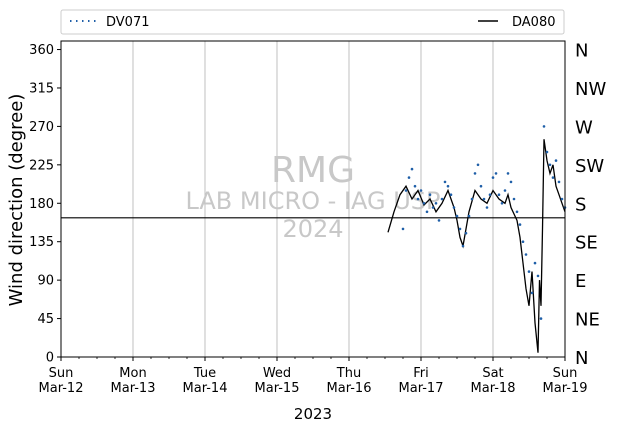 The height and width of the screenshot is (434, 618). What do you see at coordinates (41, 204) in the screenshot?
I see `y-tick-label: 180` at bounding box center [41, 204].